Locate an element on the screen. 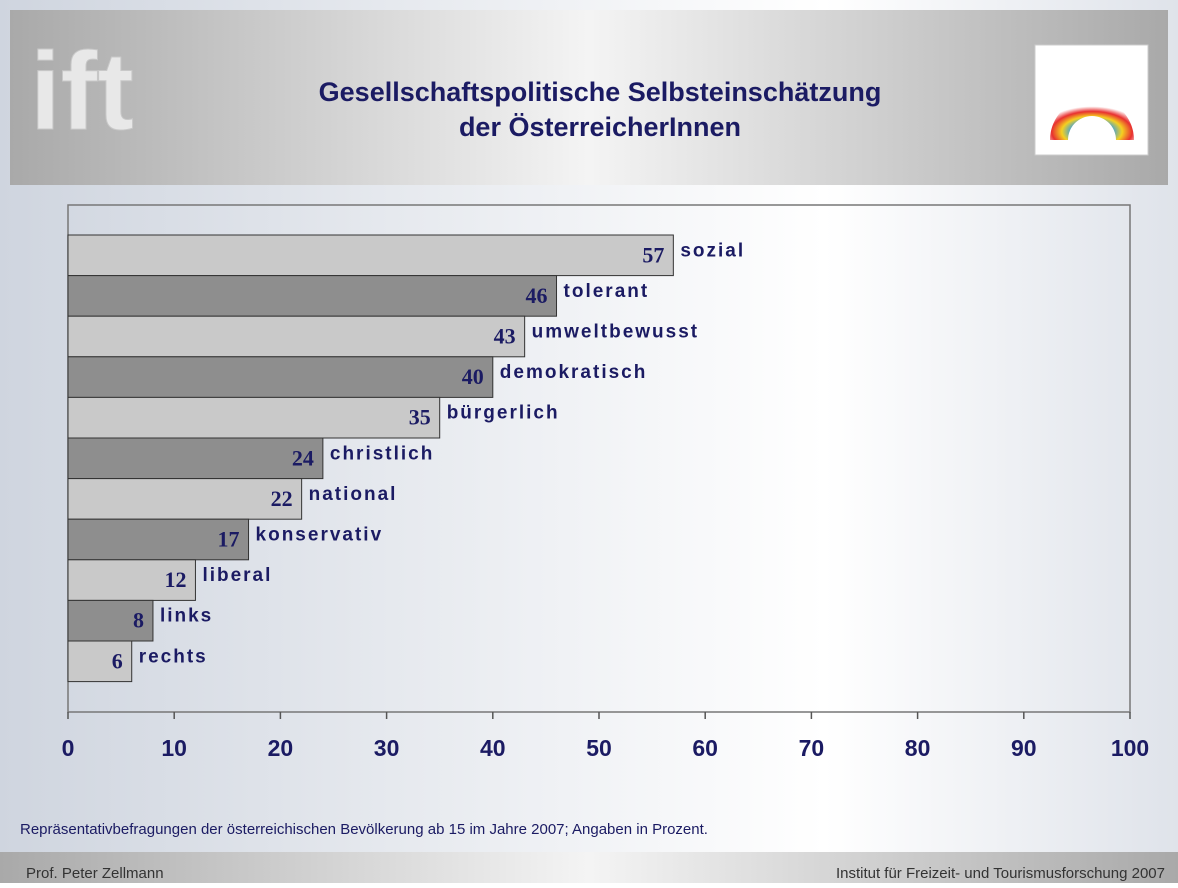  x-tick-label: 50 is located at coordinates (599, 748).